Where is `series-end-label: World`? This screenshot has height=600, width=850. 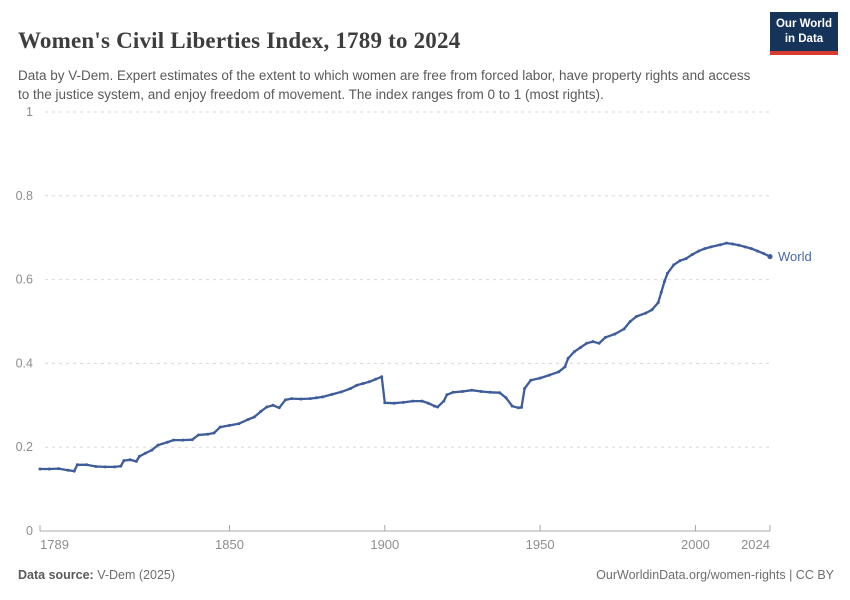 series-end-label: World is located at coordinates (795, 256).